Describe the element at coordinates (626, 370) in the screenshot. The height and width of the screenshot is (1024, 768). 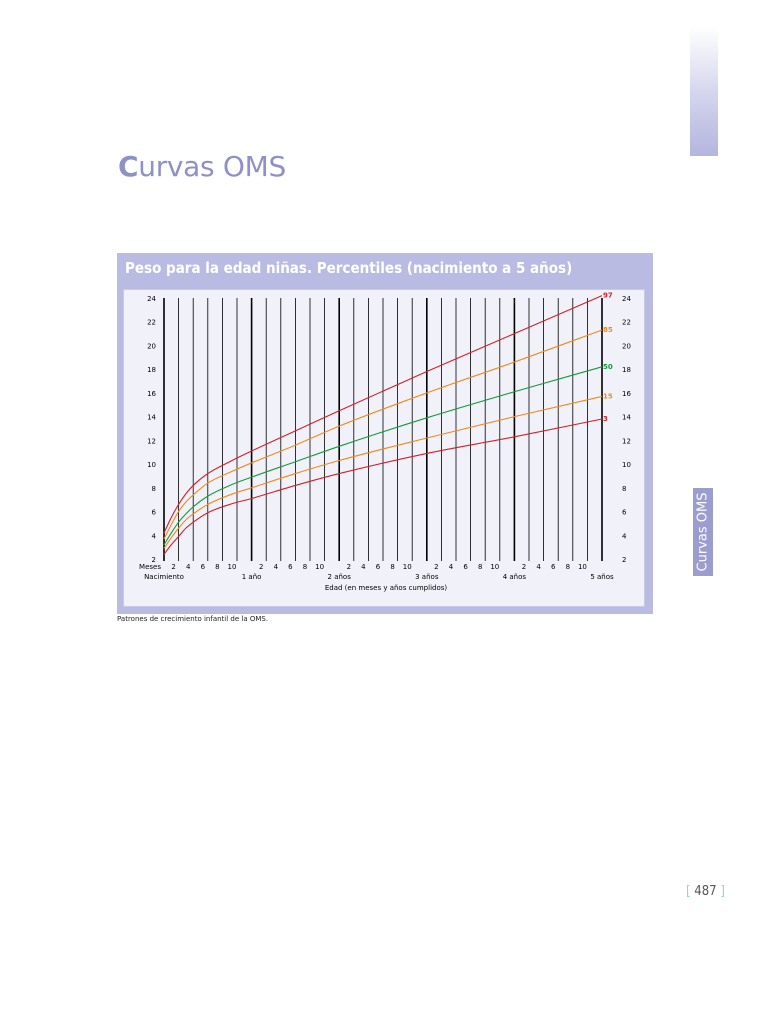
I see `y-tick-label-right: 18` at that location.